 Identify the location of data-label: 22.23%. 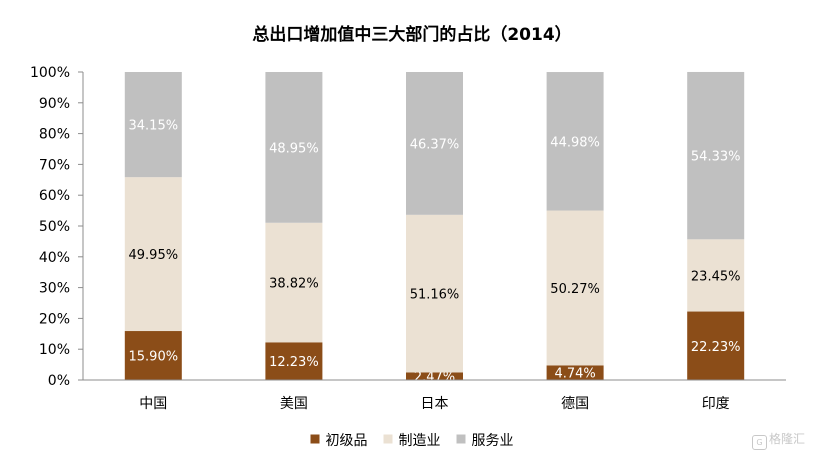
(716, 347).